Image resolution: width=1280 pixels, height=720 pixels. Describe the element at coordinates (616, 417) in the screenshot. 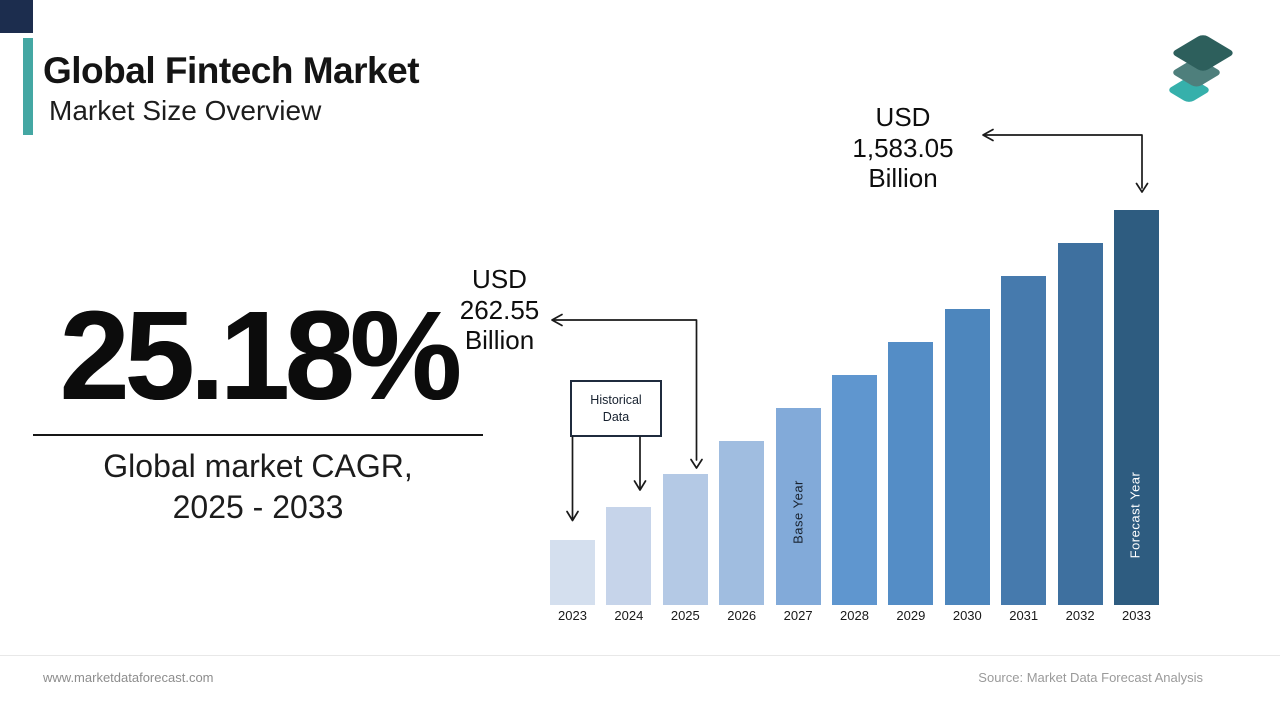

I see `historical-box-line2: Data` at that location.